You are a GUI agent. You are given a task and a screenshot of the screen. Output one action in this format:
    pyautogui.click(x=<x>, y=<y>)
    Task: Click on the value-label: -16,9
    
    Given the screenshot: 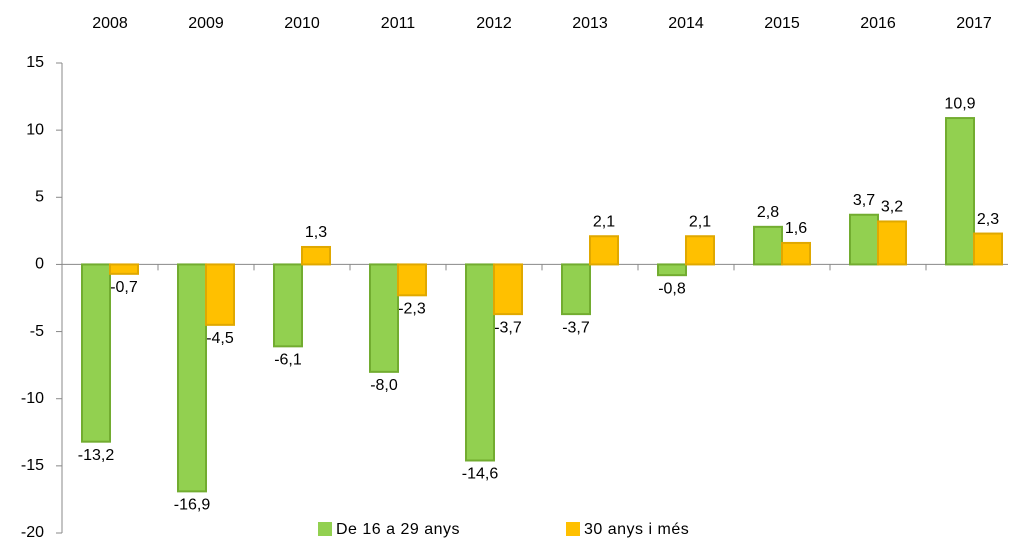 What is the action you would take?
    pyautogui.click(x=192, y=505)
    